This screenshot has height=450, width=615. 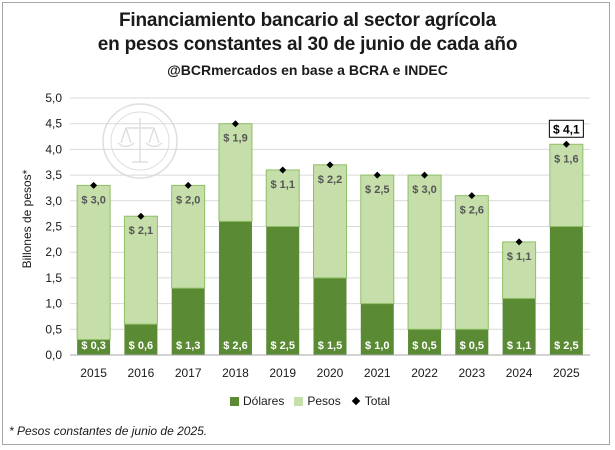 I want to click on legend-label-dolares: Dólares, so click(x=264, y=401).